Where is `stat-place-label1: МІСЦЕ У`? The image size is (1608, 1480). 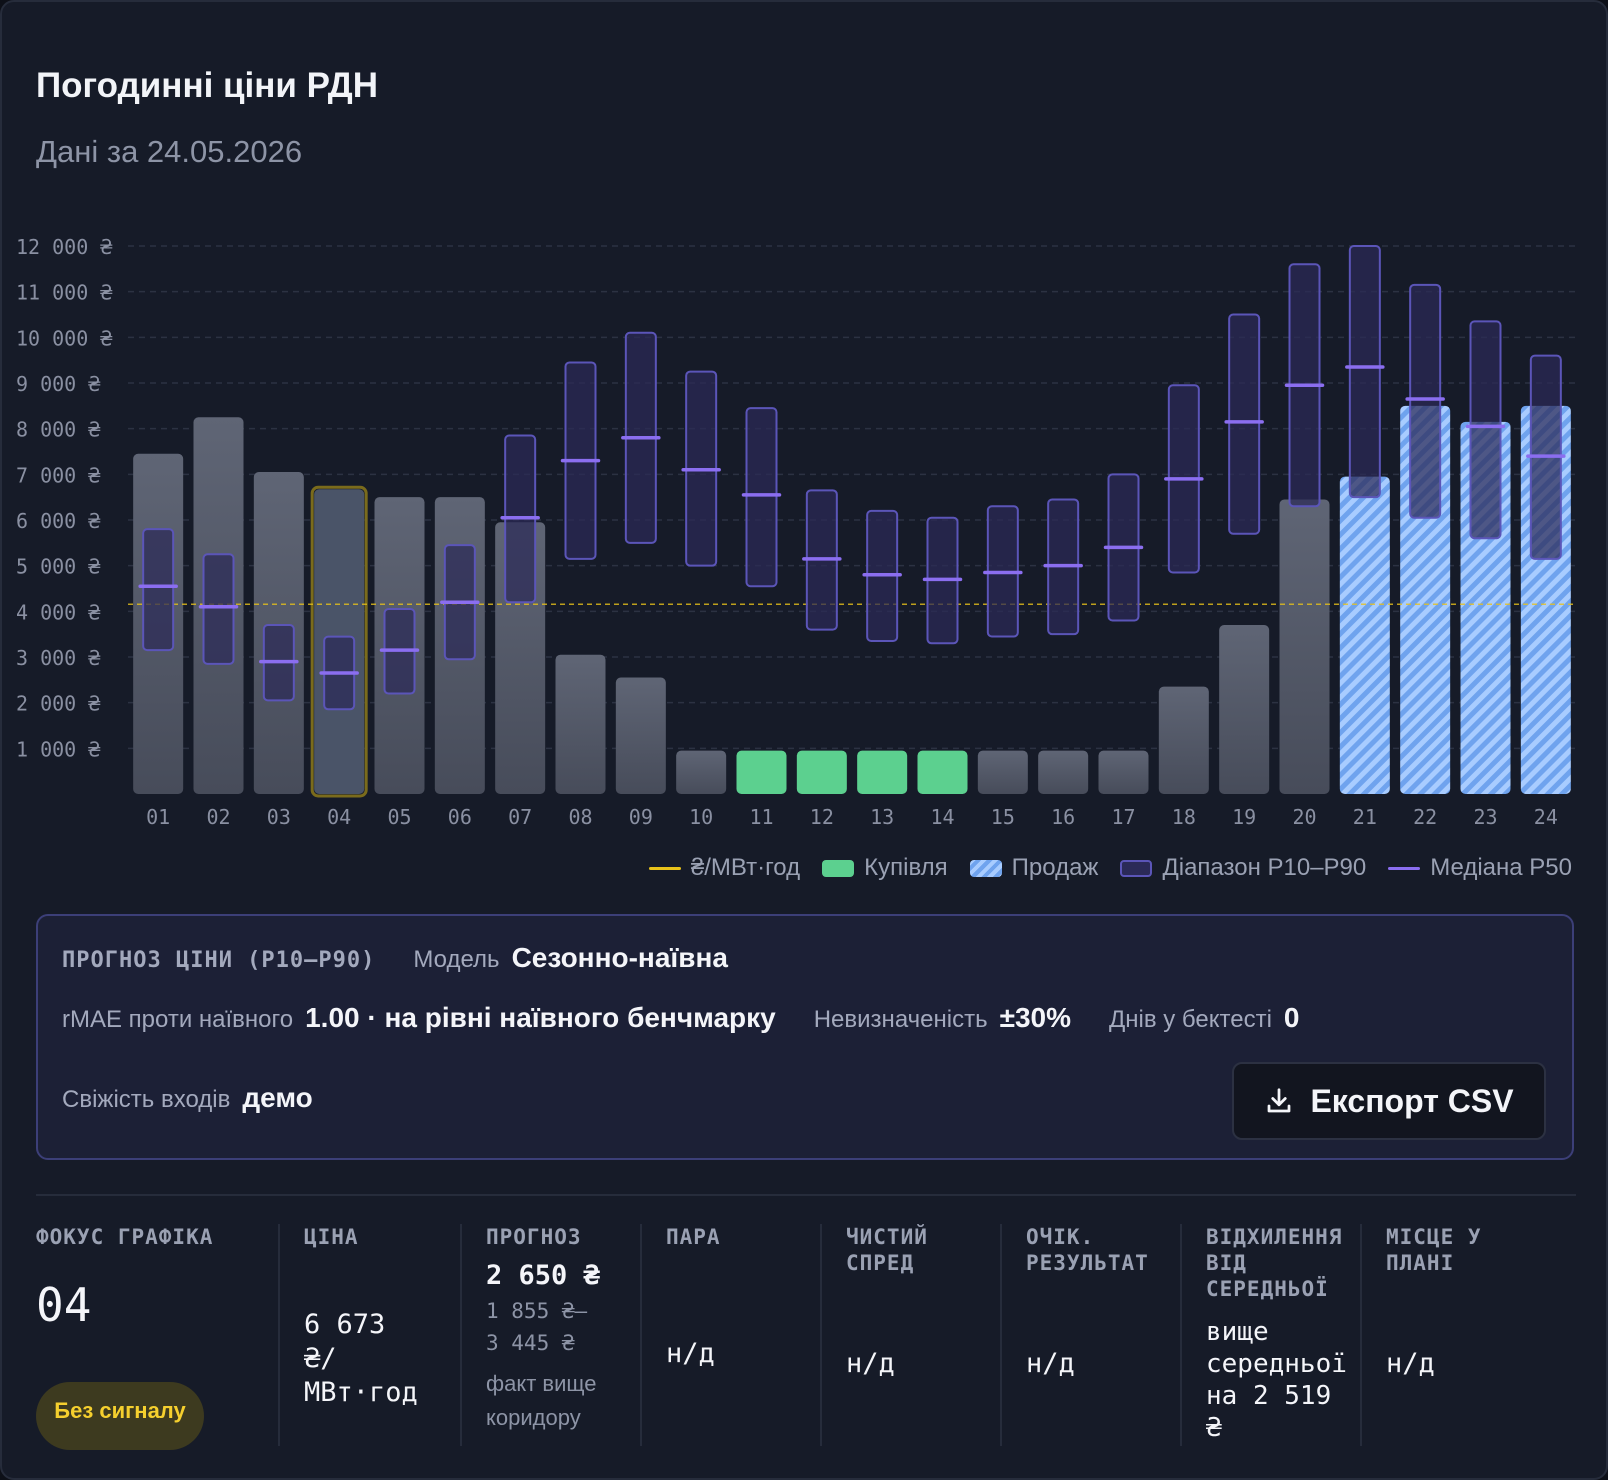 stat-place-label1: МІСЦЕ У is located at coordinates (1434, 1237).